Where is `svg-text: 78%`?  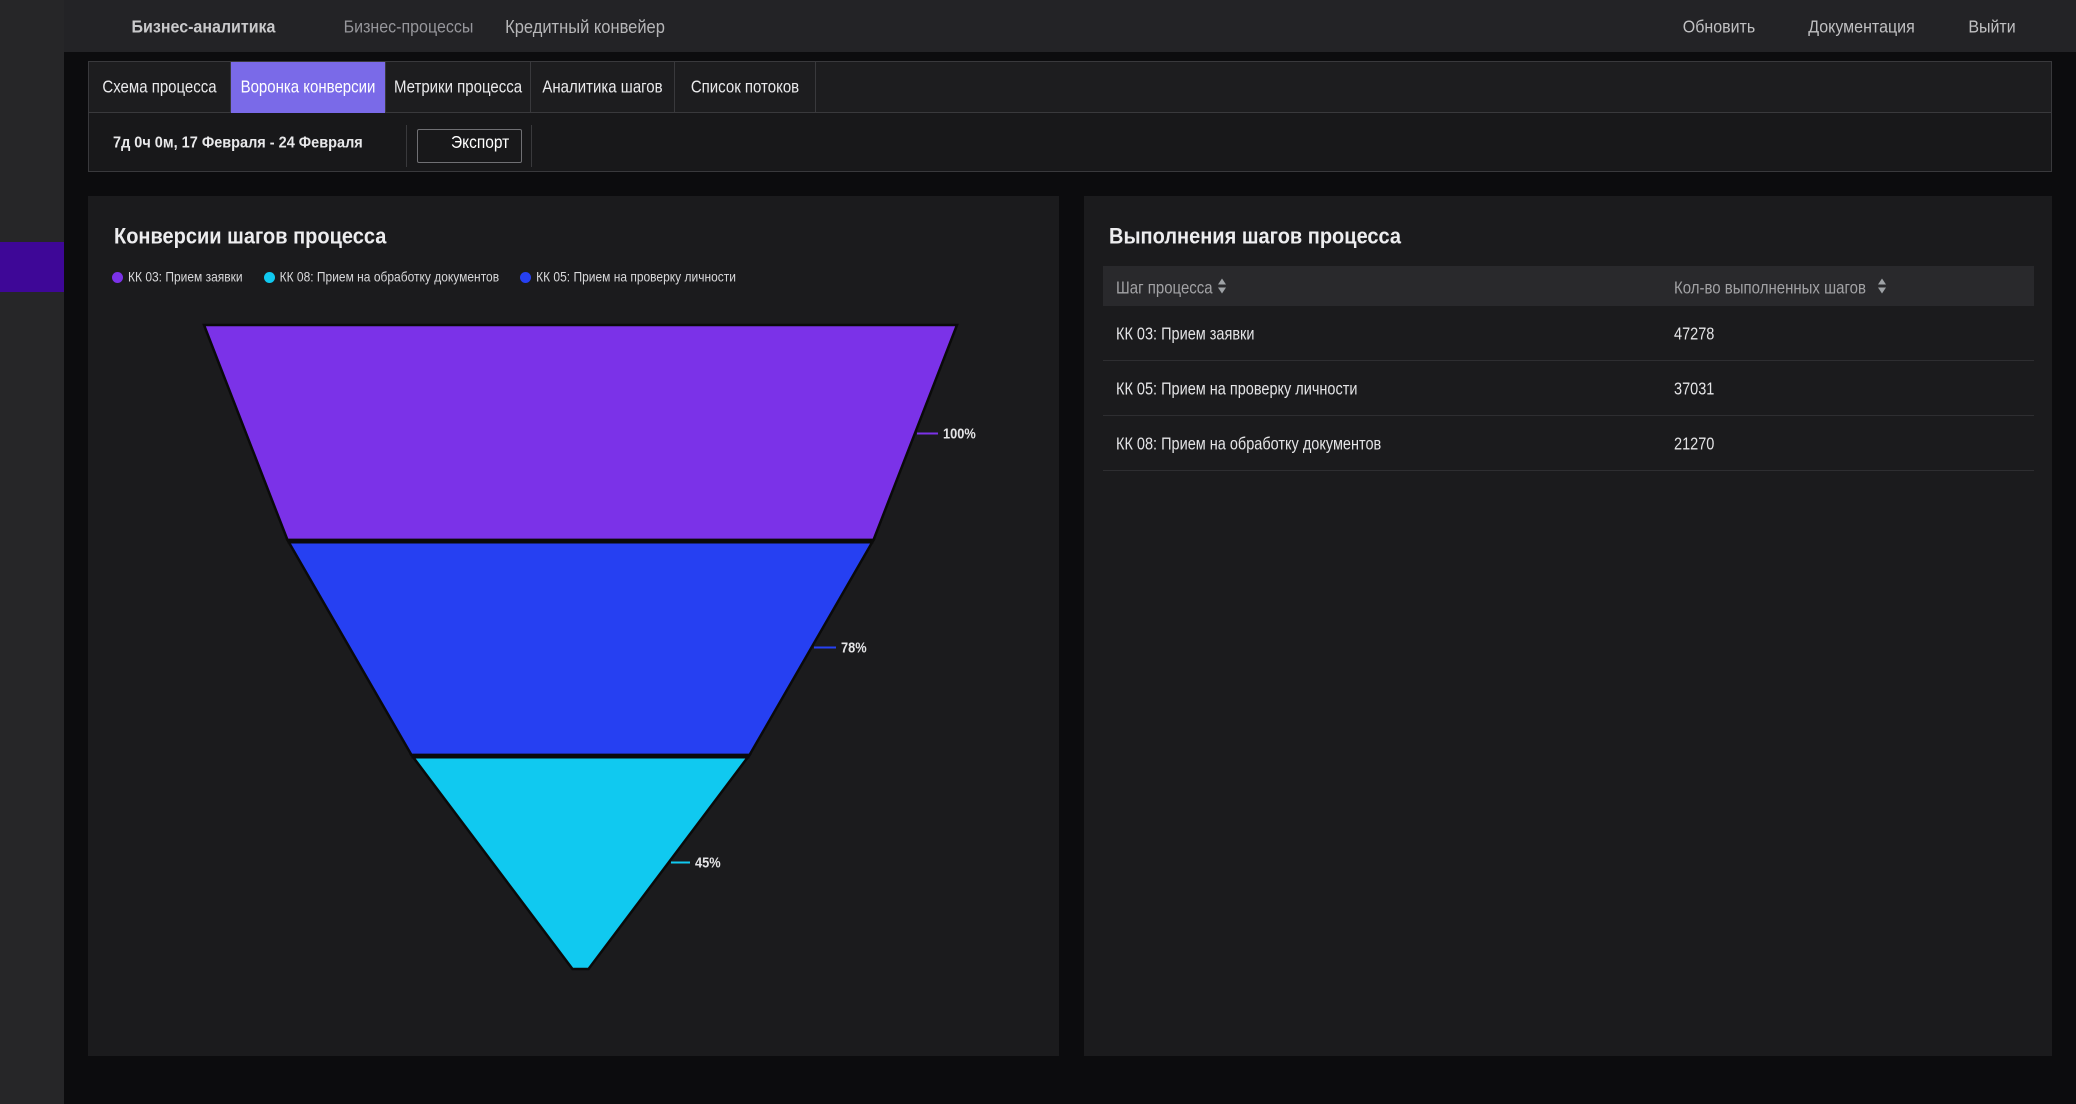
svg-text: 78% is located at coordinates (854, 648).